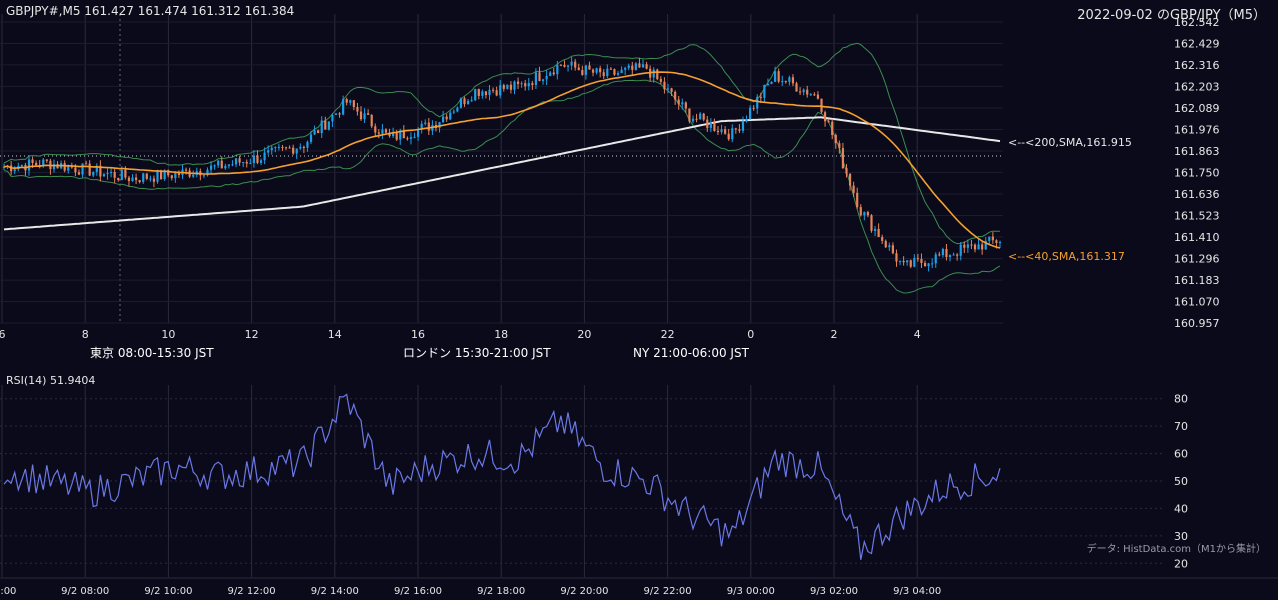  Describe the element at coordinates (501, 591) in the screenshot. I see `time-tick-label: 9/2 18:00` at that location.